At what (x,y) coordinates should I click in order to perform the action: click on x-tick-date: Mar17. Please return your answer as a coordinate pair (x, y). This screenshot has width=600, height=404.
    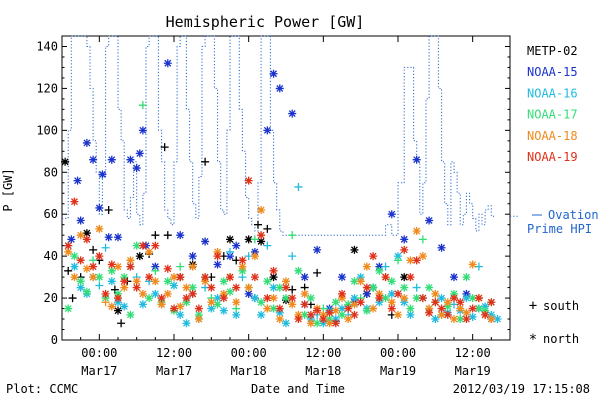
    Looking at the image, I should click on (99, 371).